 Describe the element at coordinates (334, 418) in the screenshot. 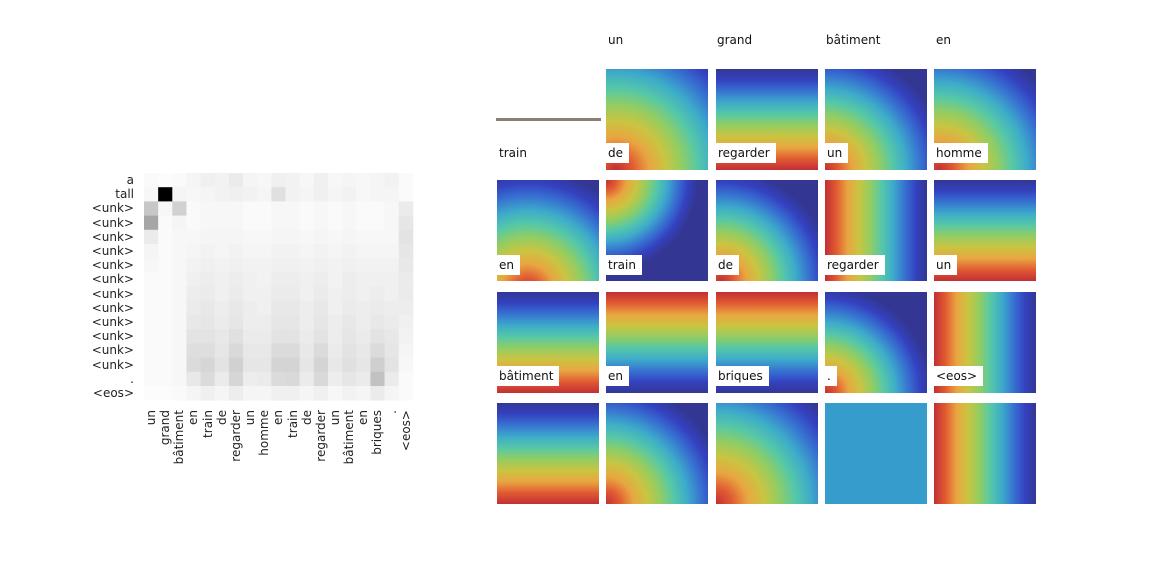

I see `heatmap-column-label: un` at that location.